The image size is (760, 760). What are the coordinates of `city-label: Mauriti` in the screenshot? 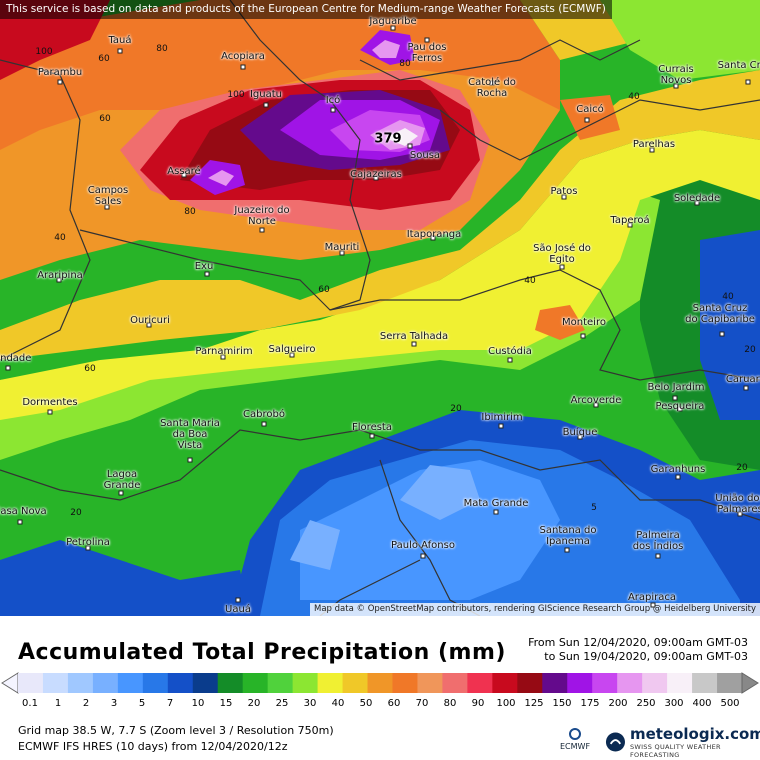 It's located at (342, 247).